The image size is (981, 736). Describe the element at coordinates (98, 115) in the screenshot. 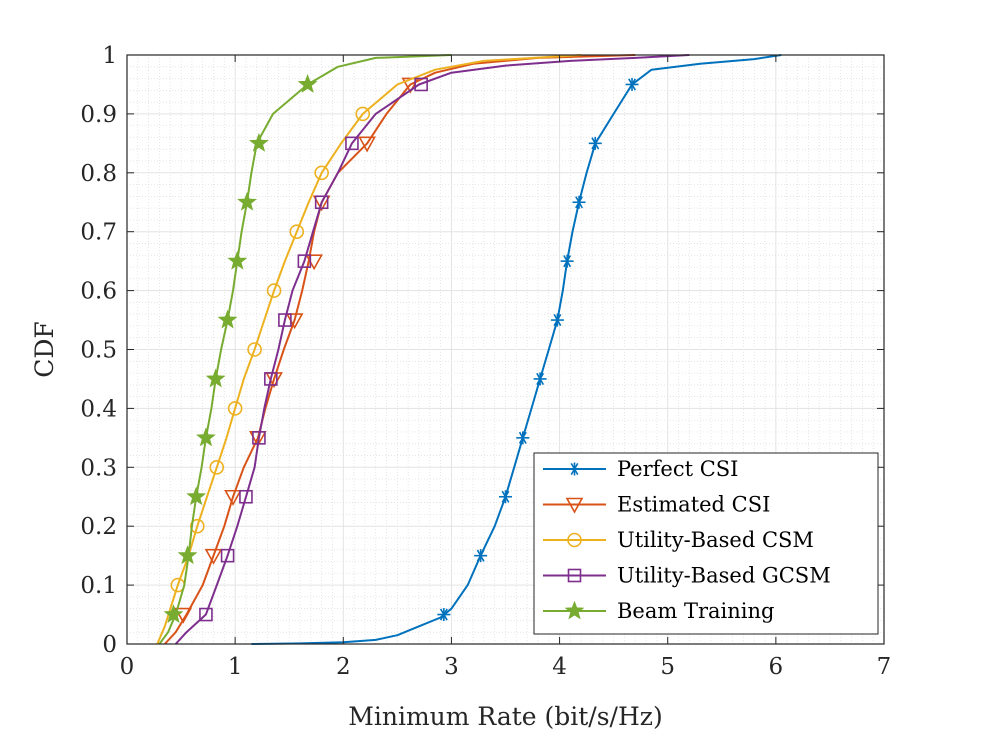

I see `y-tick-label: 0.9` at that location.